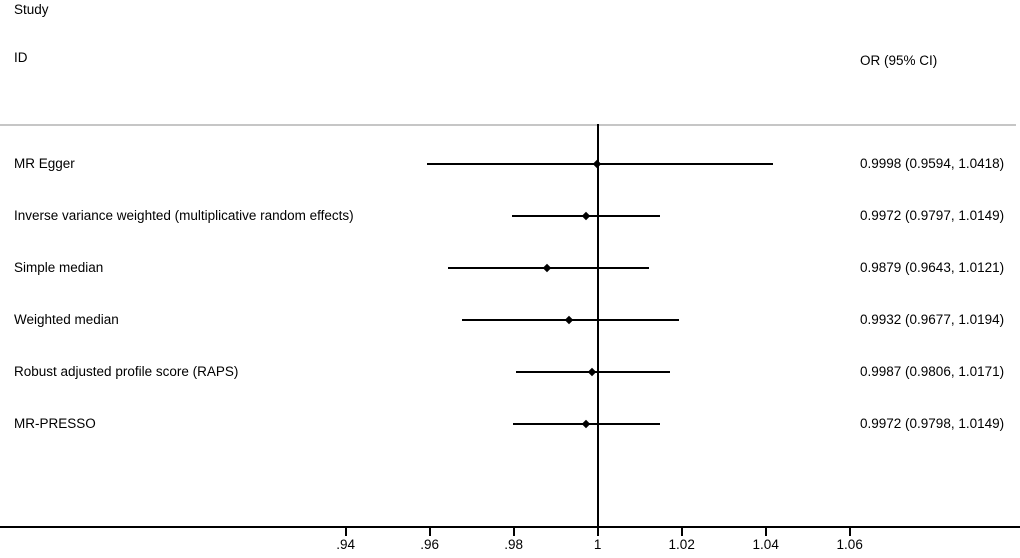 Image resolution: width=1020 pixels, height=558 pixels. I want to click on study-label: MR-PRESSO, so click(55, 423).